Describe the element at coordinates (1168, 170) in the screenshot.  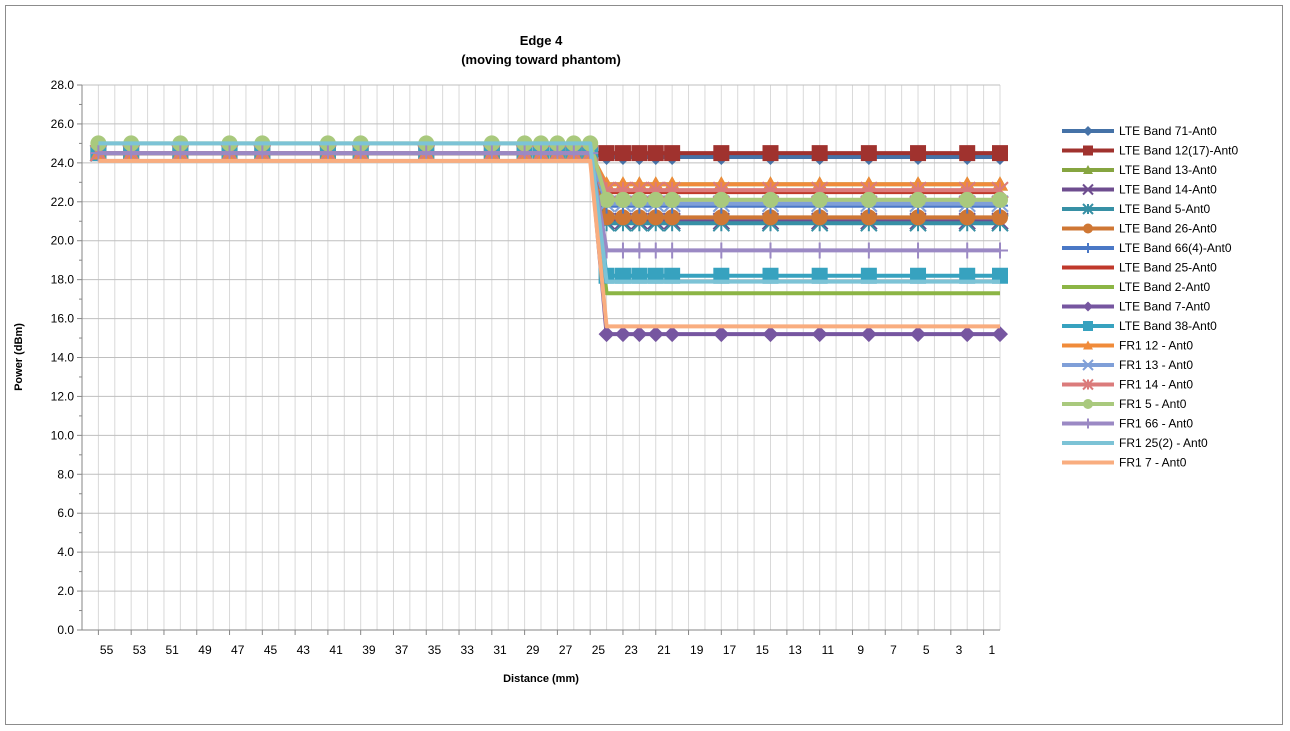
I see `legend-label: LTE Band 13-Ant0` at that location.